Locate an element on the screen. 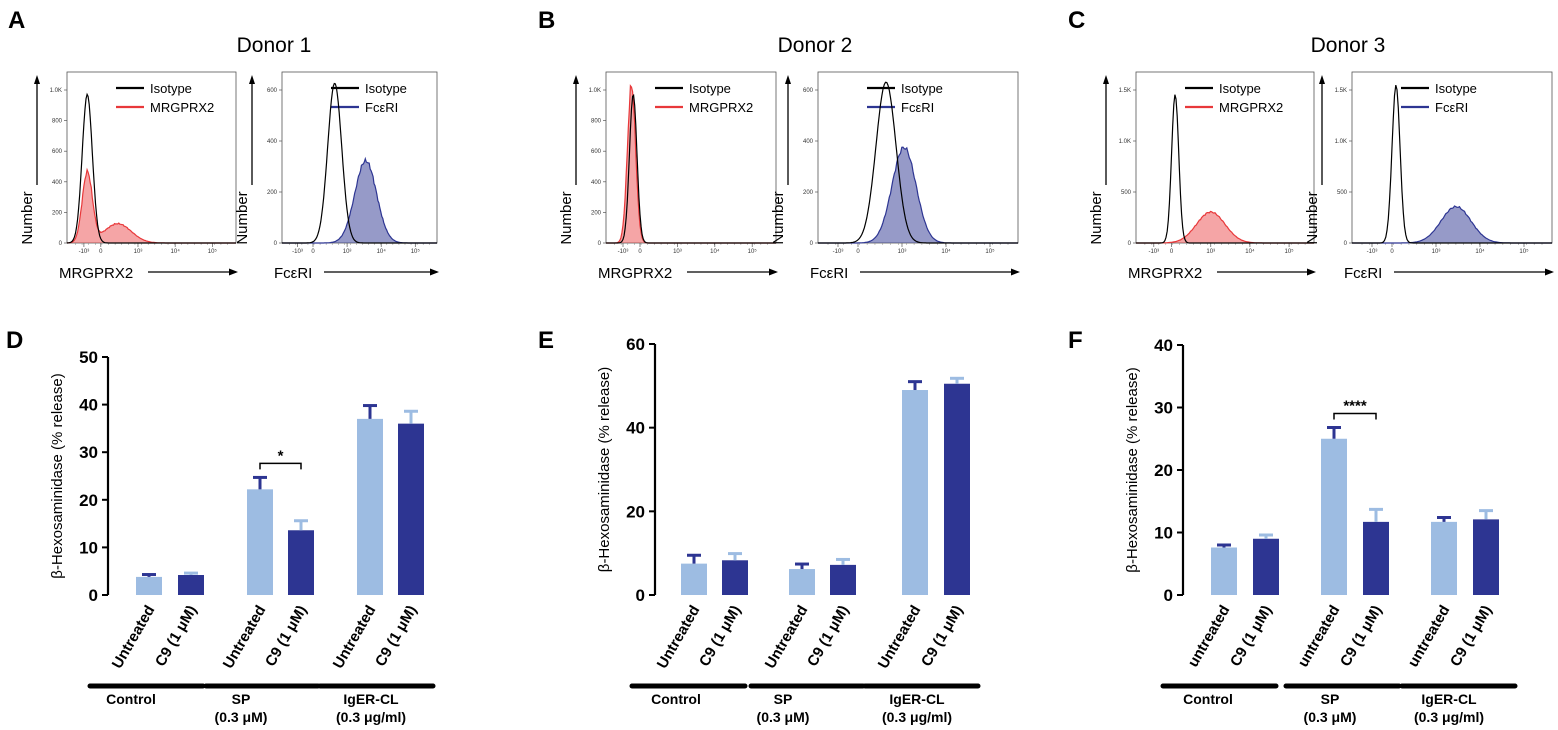  y-tick-label: 800 is located at coordinates (57, 122).